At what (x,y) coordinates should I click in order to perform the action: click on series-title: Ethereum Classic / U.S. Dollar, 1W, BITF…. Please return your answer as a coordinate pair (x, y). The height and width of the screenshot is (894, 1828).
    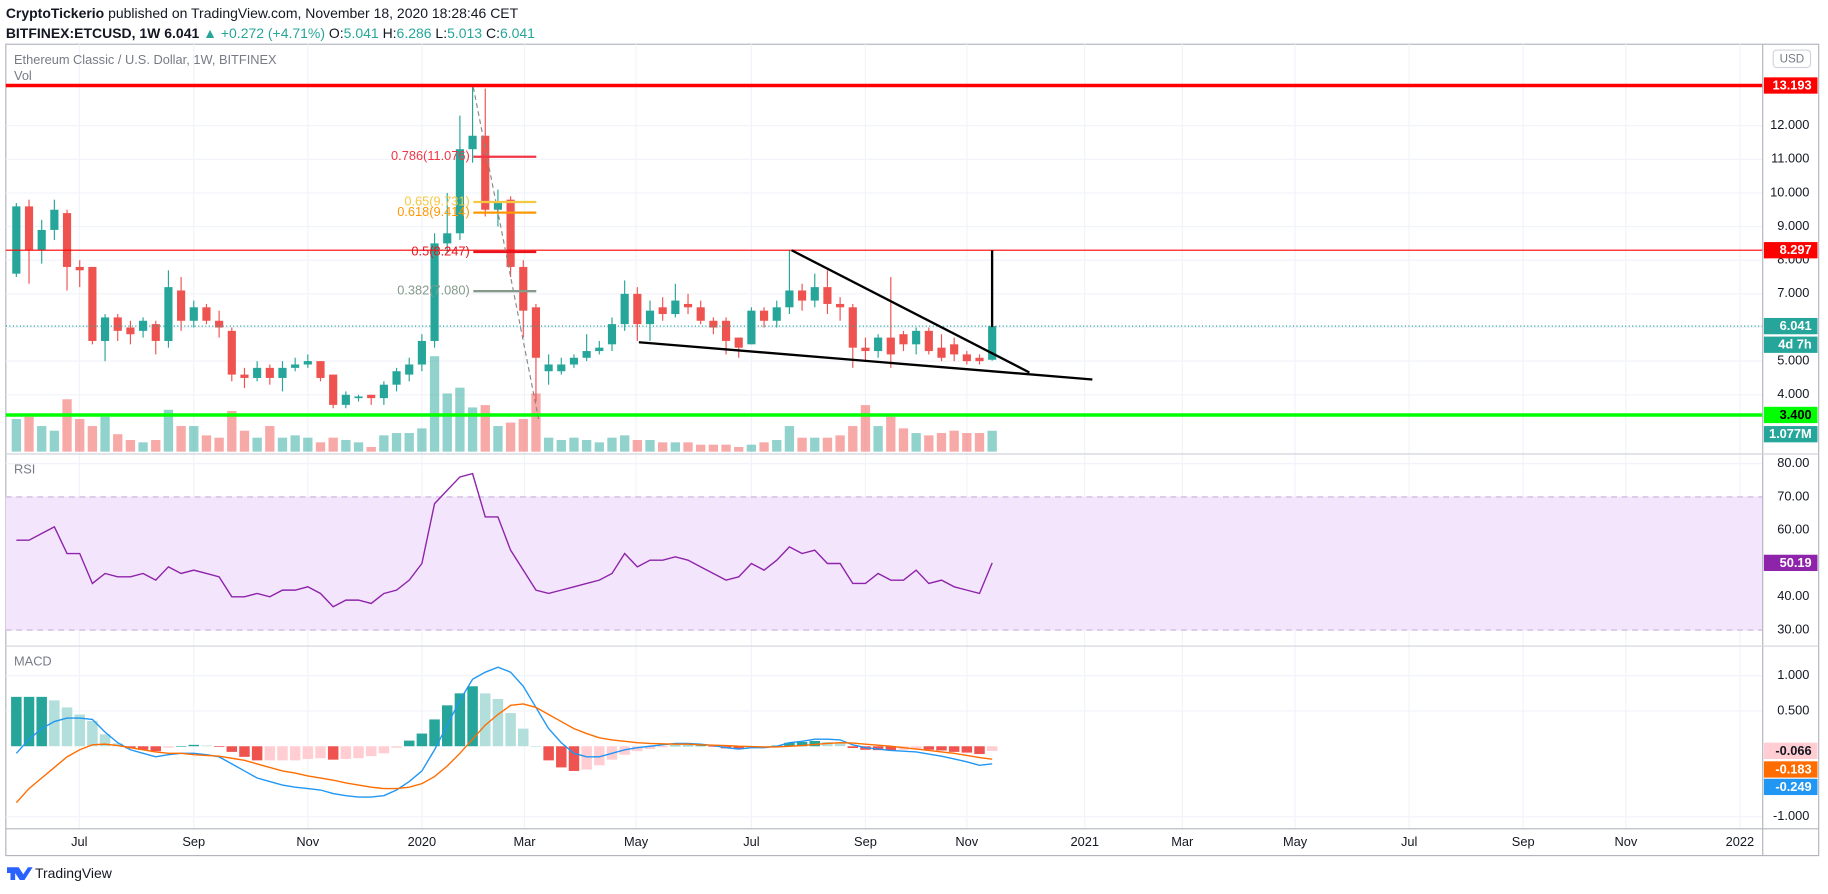
    Looking at the image, I should click on (145, 59).